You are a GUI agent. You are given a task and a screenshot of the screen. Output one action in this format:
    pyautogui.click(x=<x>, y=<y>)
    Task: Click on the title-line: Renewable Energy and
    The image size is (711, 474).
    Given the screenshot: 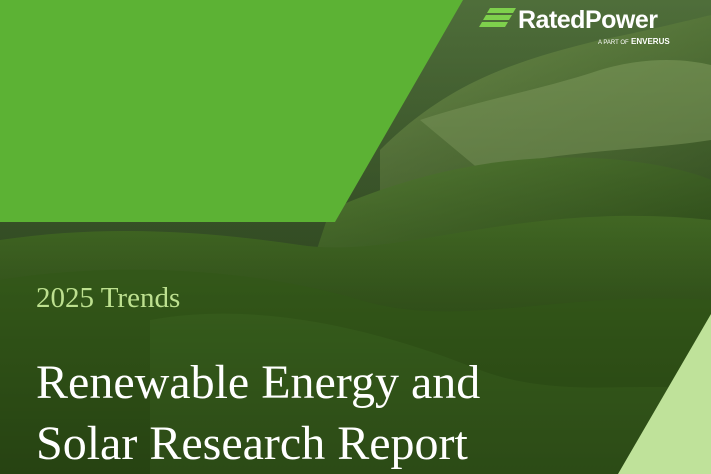 What is the action you would take?
    pyautogui.click(x=258, y=382)
    